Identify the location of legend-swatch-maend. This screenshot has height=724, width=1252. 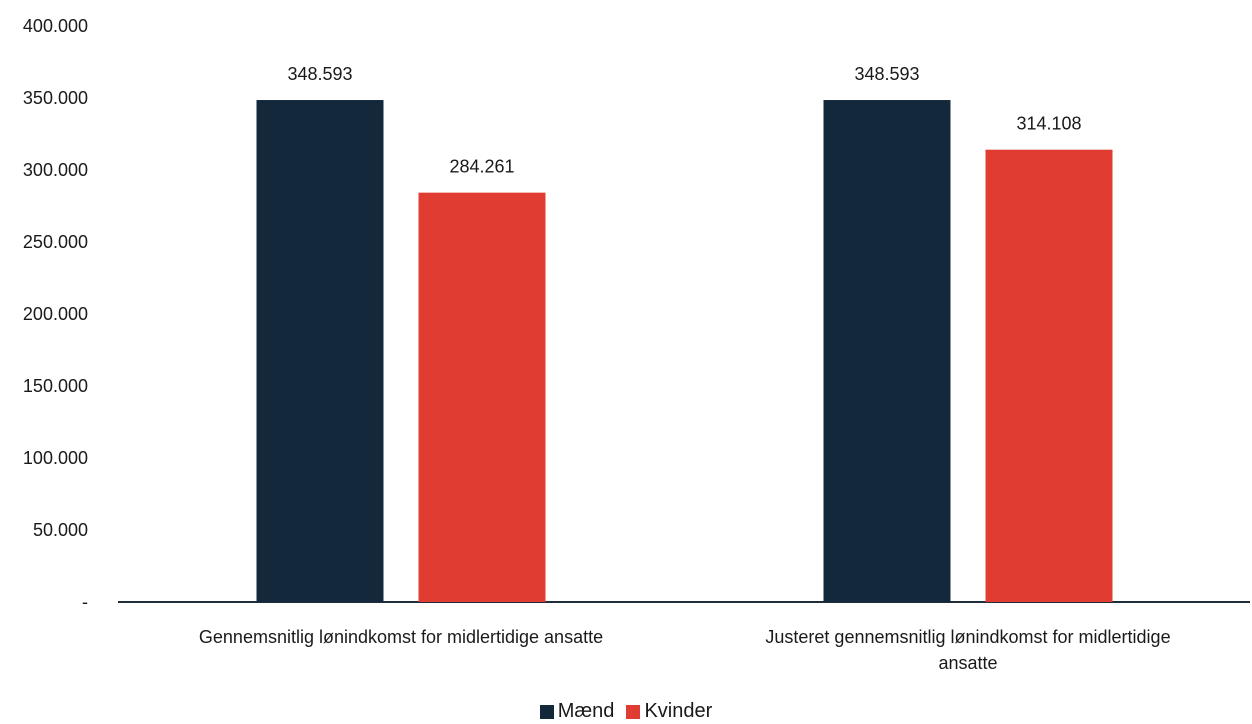
(546, 711).